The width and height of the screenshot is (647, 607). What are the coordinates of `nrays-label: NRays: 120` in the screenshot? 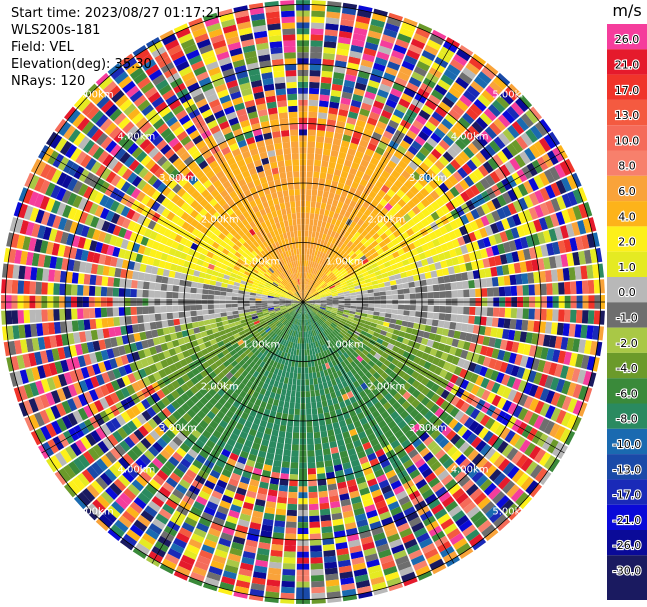 It's located at (48, 81).